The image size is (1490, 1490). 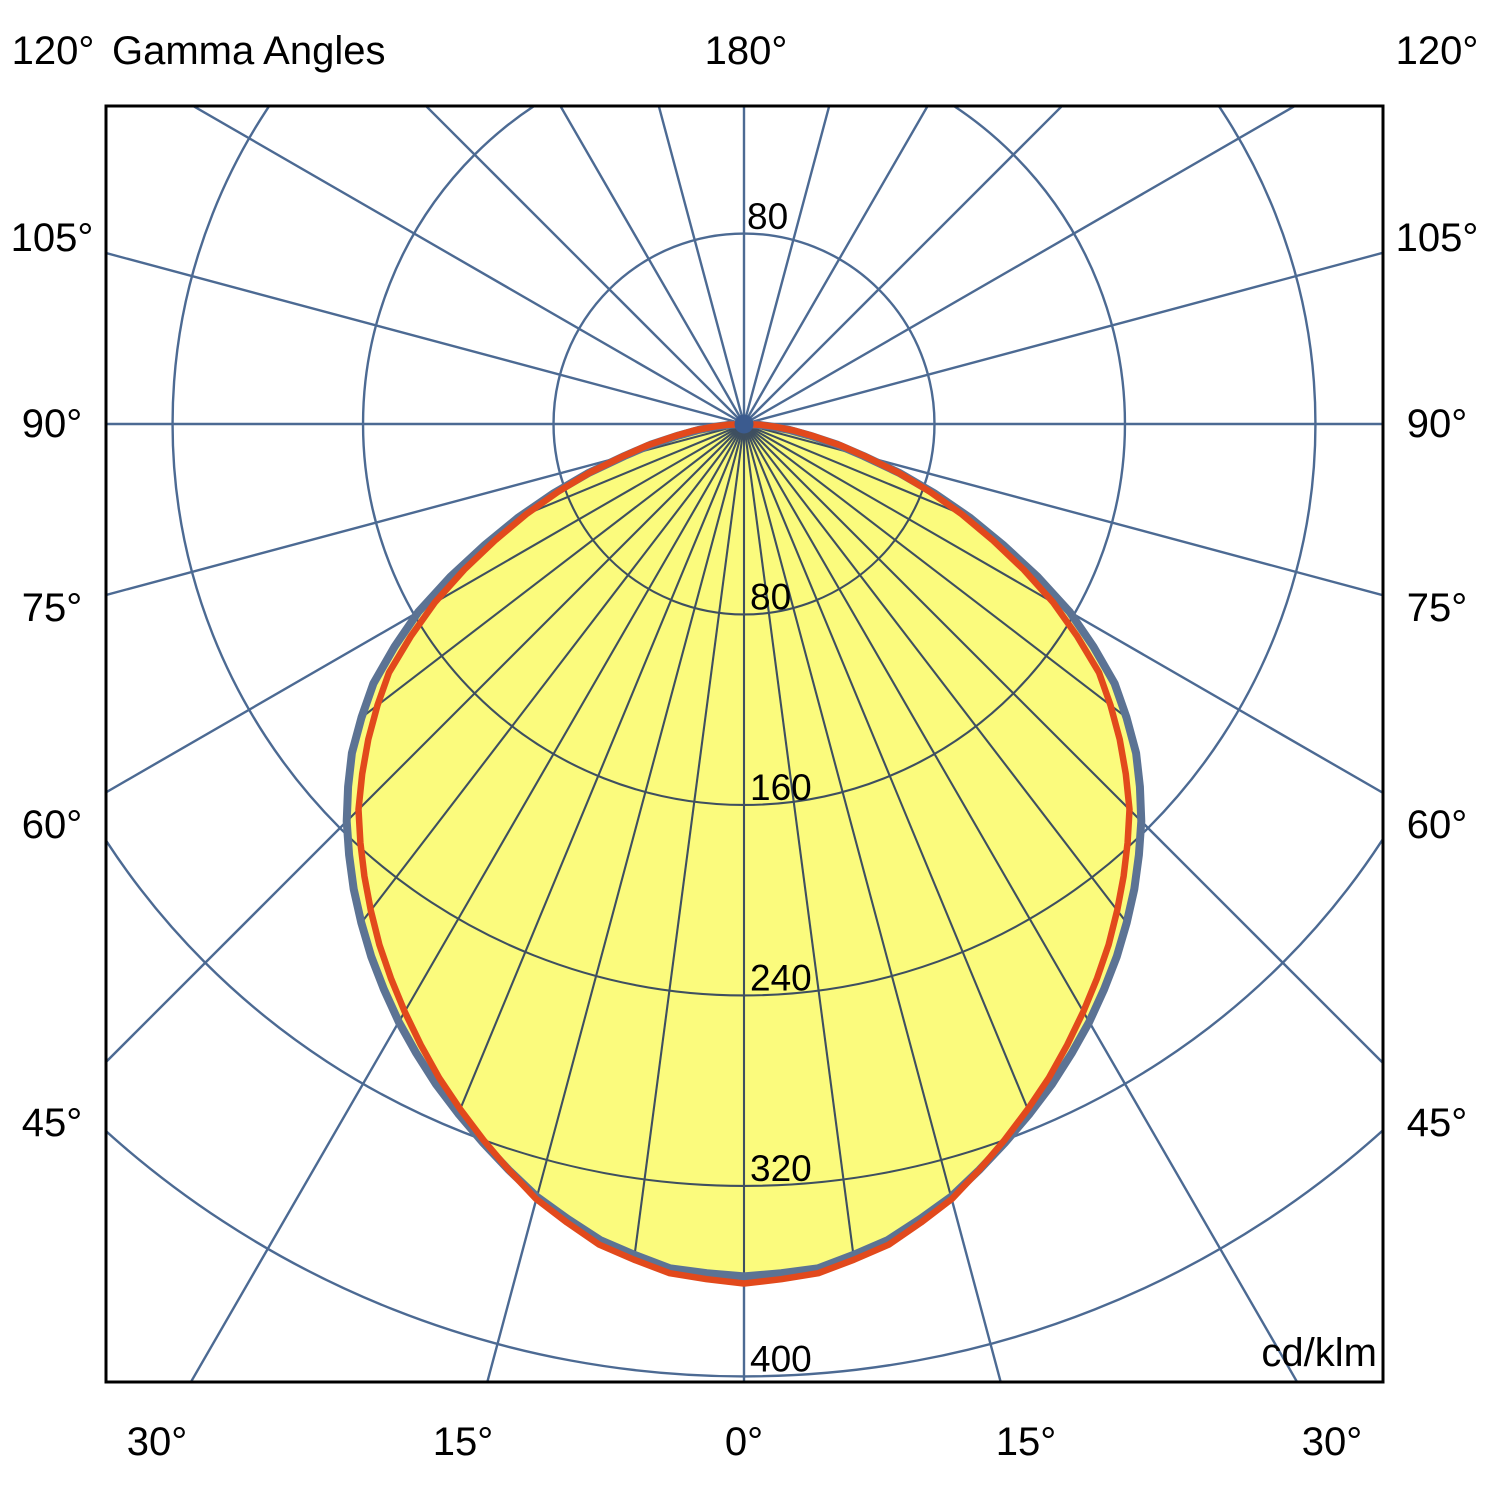 What do you see at coordinates (744, 1442) in the screenshot?
I see `gamma-label-bottom: 0°` at bounding box center [744, 1442].